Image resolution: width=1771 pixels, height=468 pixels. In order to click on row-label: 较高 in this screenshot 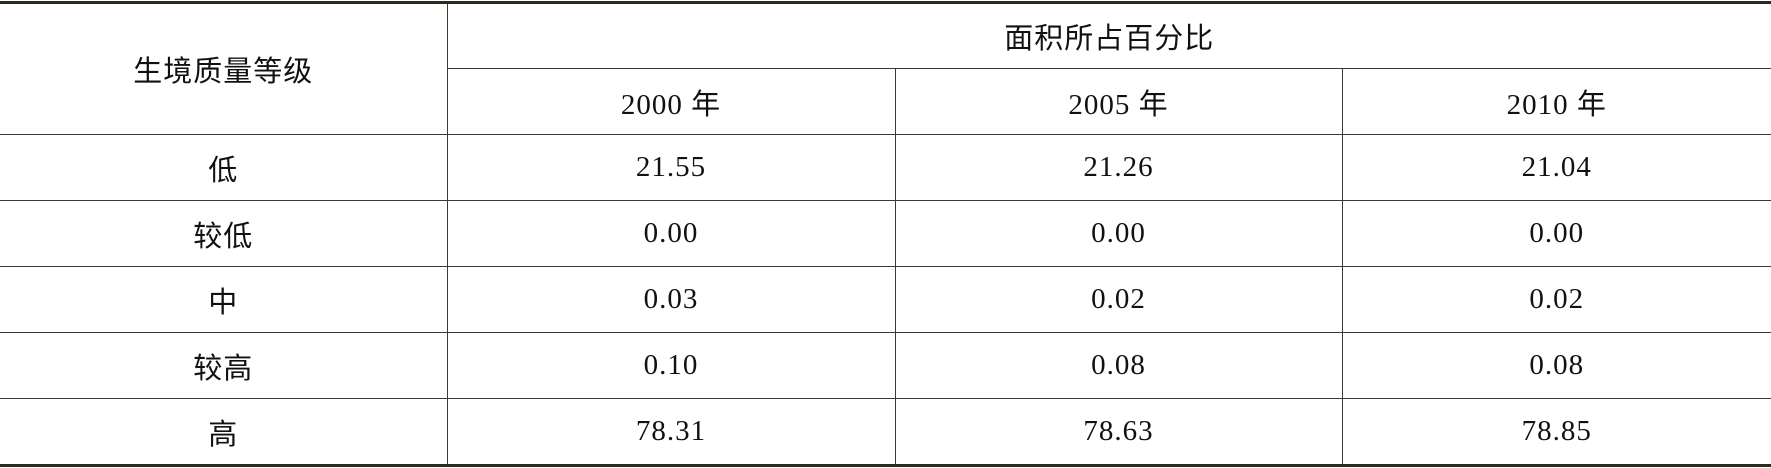, I will do `click(224, 365)`.